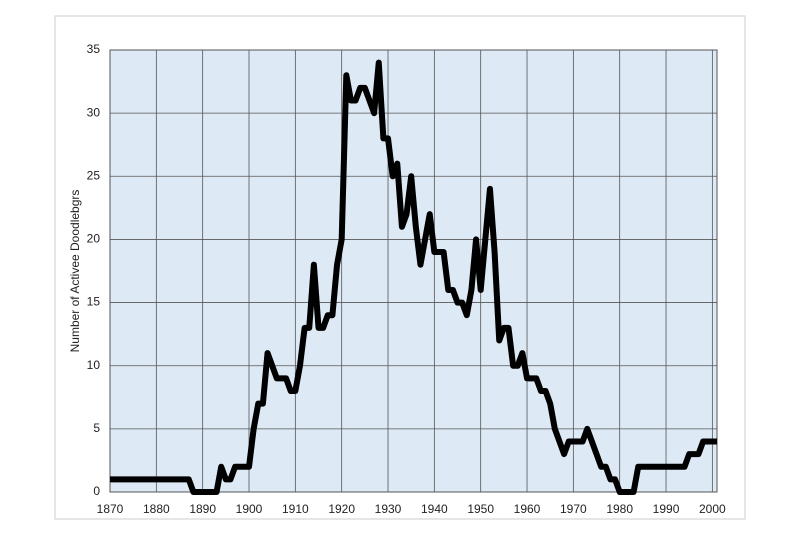 This screenshot has height=539, width=800. Describe the element at coordinates (480, 509) in the screenshot. I see `x-tick-label: 1950` at that location.